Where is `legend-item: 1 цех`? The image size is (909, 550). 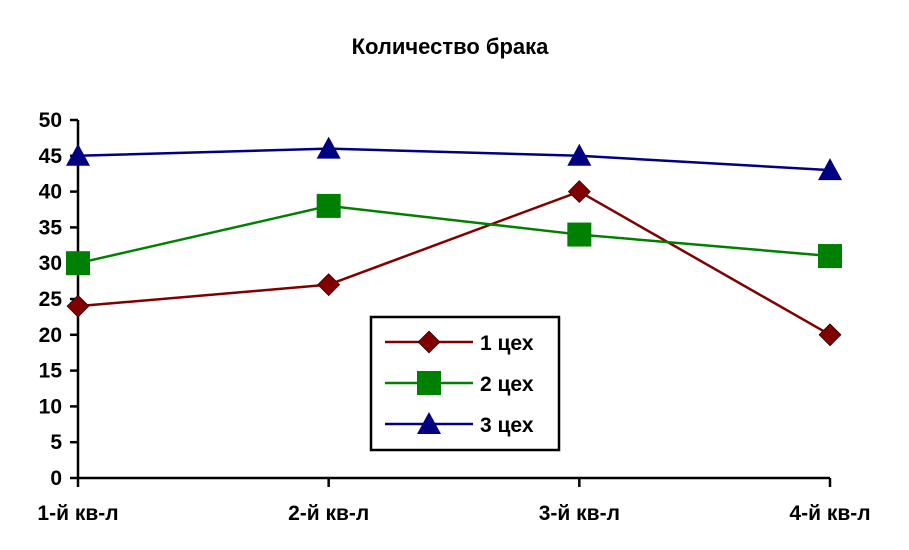 legend-item: 1 цех is located at coordinates (459, 342).